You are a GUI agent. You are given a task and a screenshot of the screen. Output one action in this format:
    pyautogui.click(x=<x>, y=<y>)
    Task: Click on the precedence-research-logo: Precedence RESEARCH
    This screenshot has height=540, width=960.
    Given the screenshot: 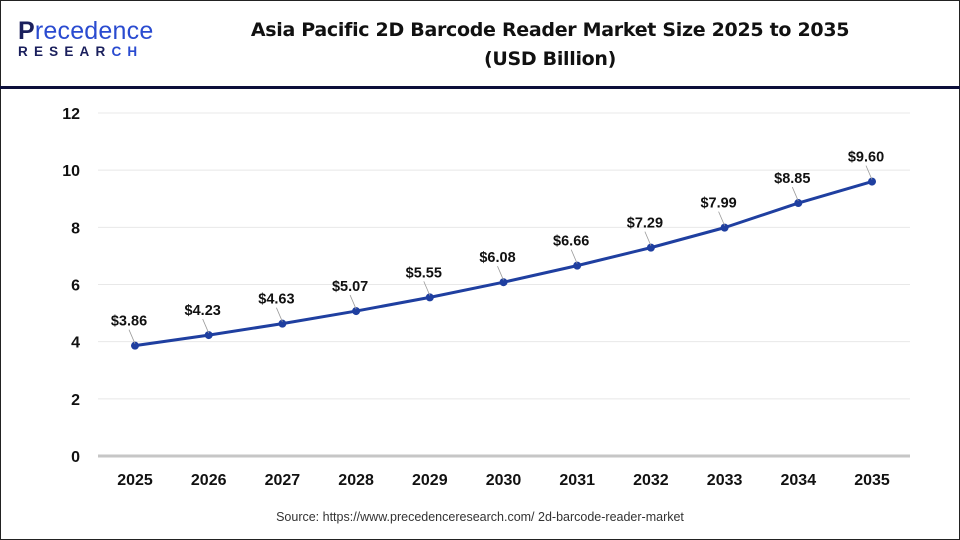 What is the action you would take?
    pyautogui.click(x=90, y=40)
    